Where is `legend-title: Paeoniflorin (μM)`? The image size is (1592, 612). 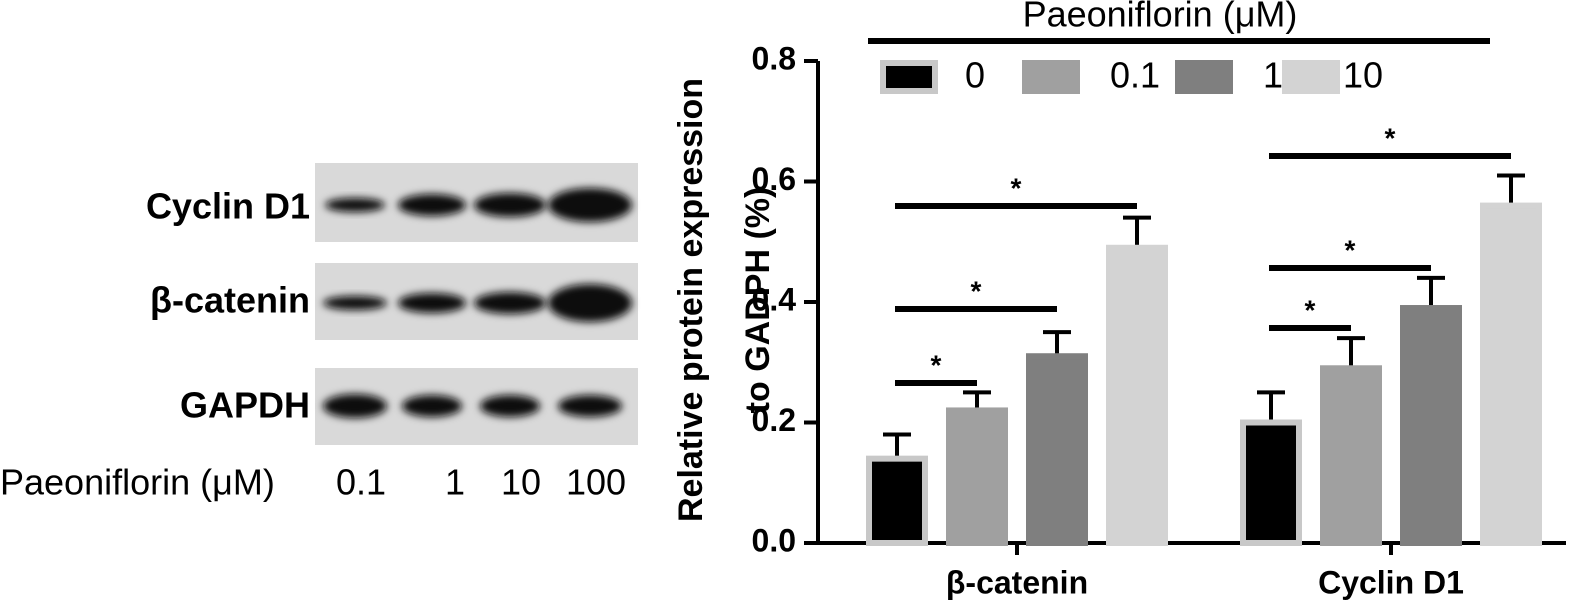 legend-title: Paeoniflorin (μM) is located at coordinates (1160, 17).